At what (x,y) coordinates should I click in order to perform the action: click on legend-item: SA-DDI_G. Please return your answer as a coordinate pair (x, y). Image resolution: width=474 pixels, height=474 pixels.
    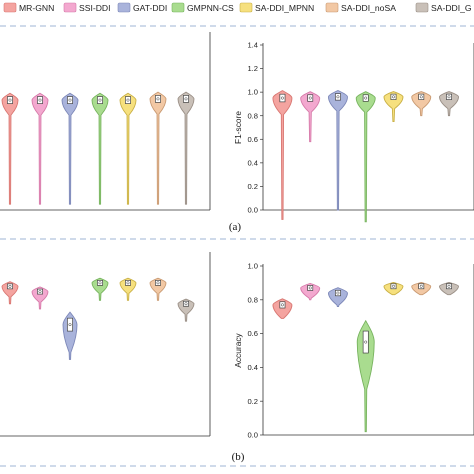
    Looking at the image, I should click on (443, 7).